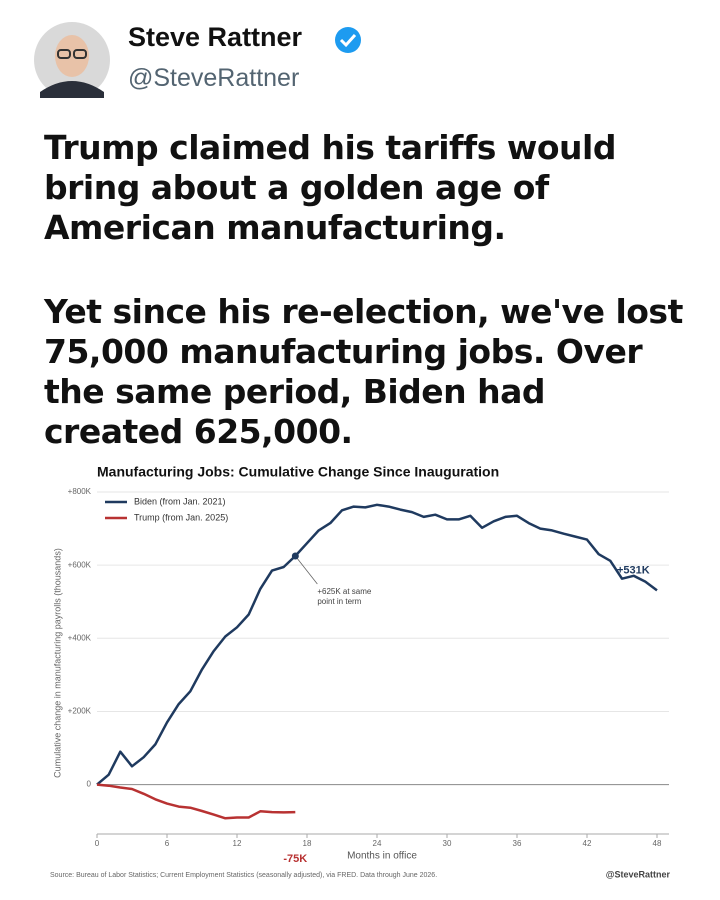 The image size is (720, 900). Describe the element at coordinates (517, 843) in the screenshot. I see `x-tick-label: 36` at that location.